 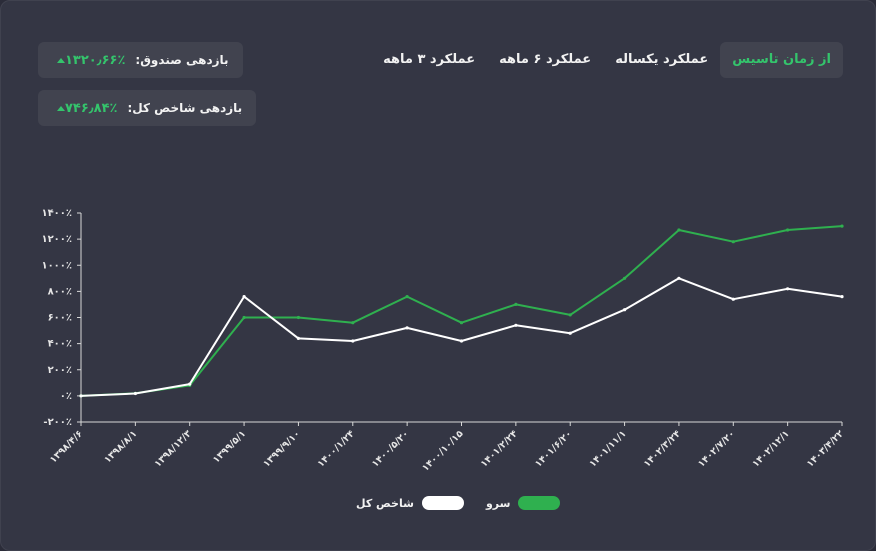 I want to click on x-tick-label: ۱۴۰۰/۱۰/۱۵, so click(x=443, y=451).